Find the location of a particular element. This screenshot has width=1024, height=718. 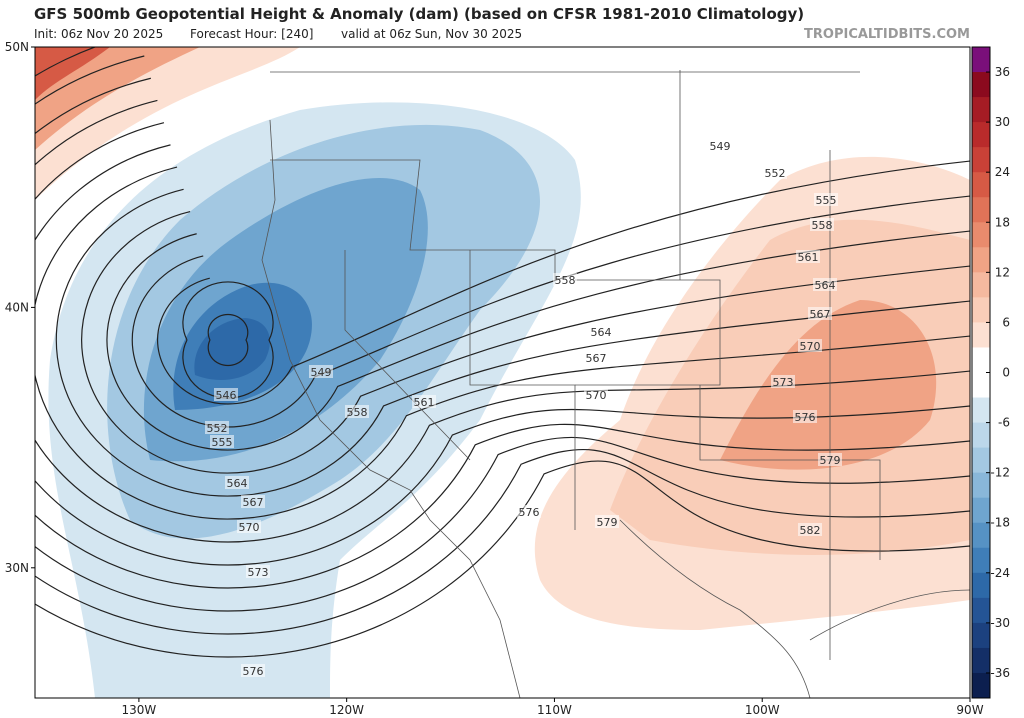

lat-label: 40N is located at coordinates (17, 307).